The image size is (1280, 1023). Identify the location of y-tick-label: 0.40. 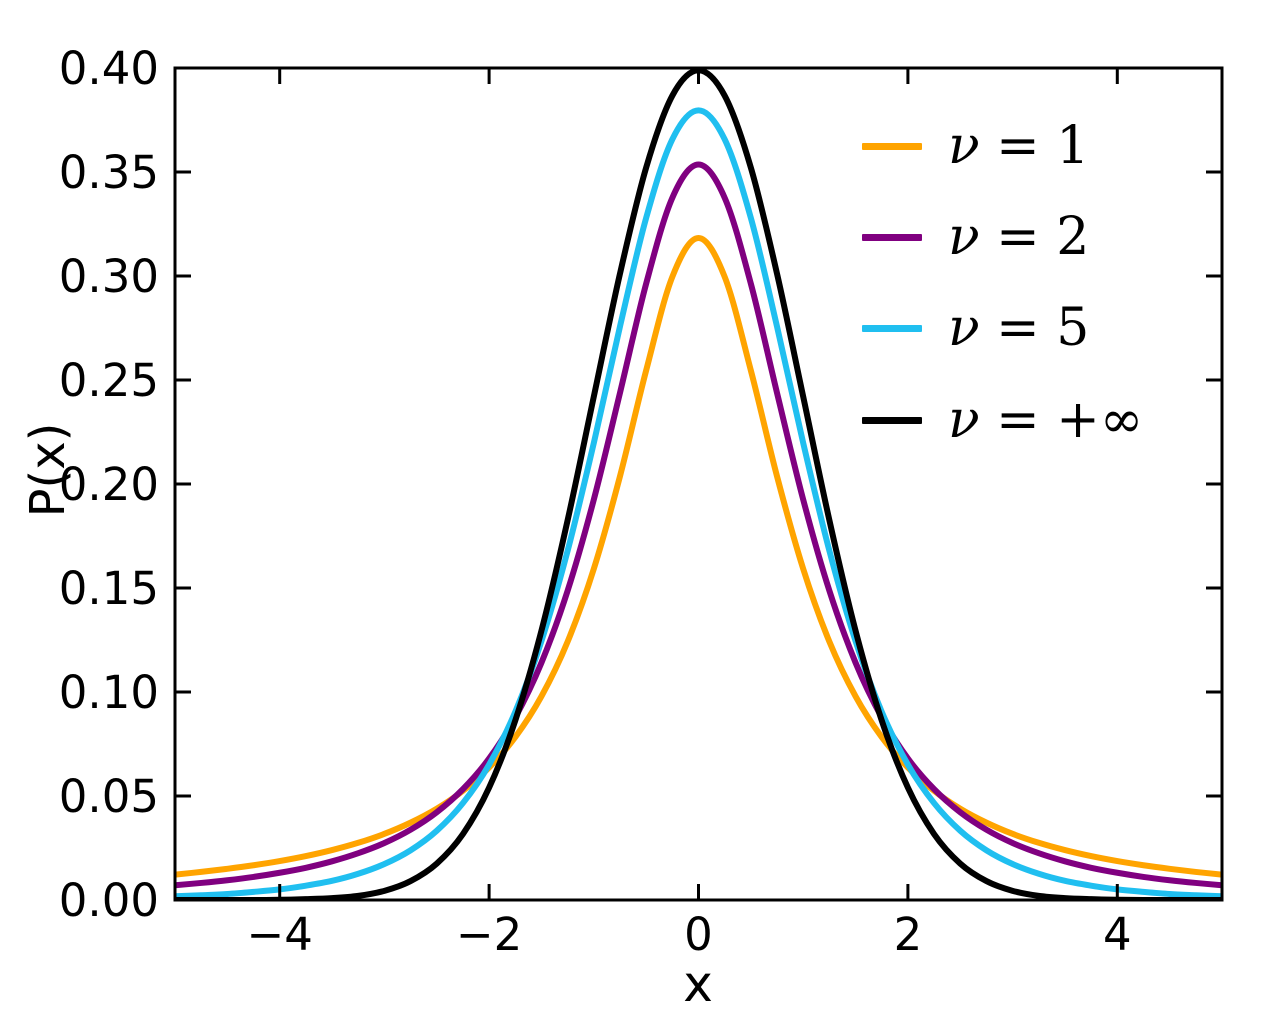
(109, 68).